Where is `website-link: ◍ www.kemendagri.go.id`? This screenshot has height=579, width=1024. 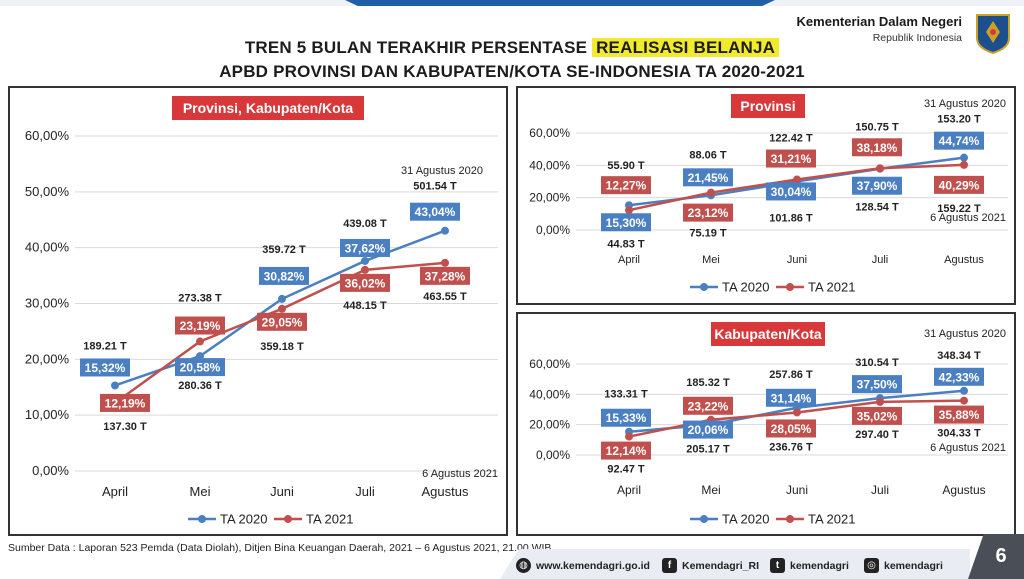 website-link: ◍ www.kemendagri.go.id is located at coordinates (583, 565).